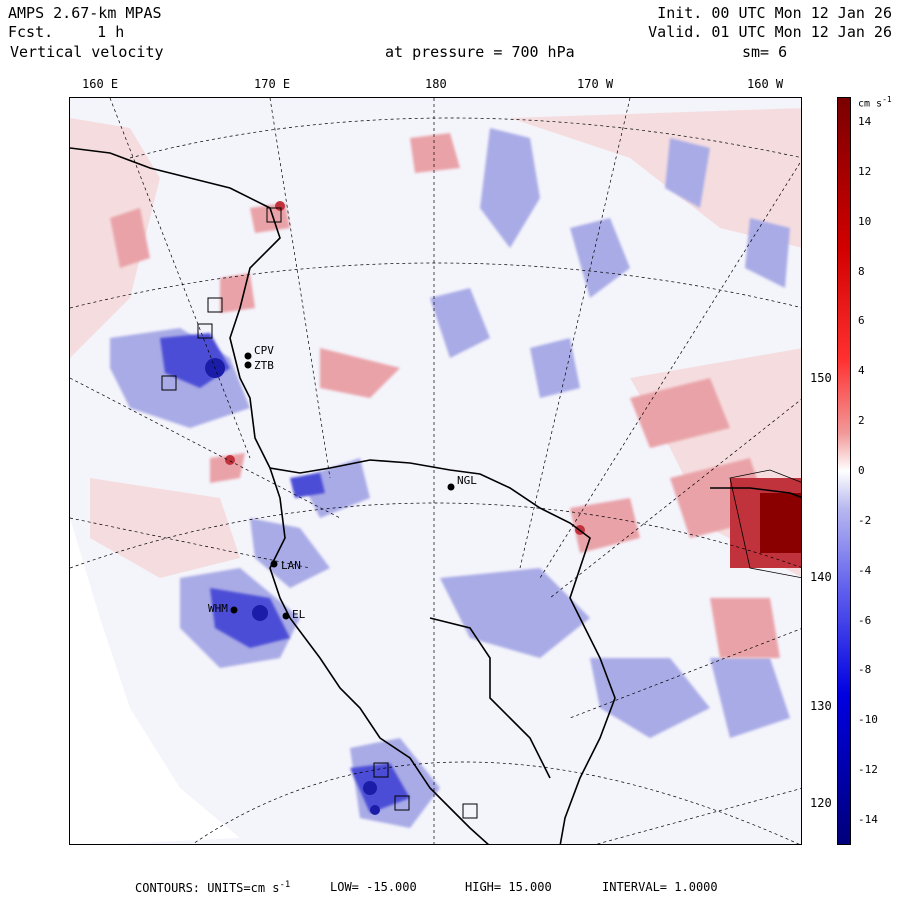 Image resolution: width=900 pixels, height=900 pixels. What do you see at coordinates (870, 104) in the screenshot?
I see `colorbar-units-text: cm s` at bounding box center [870, 104].